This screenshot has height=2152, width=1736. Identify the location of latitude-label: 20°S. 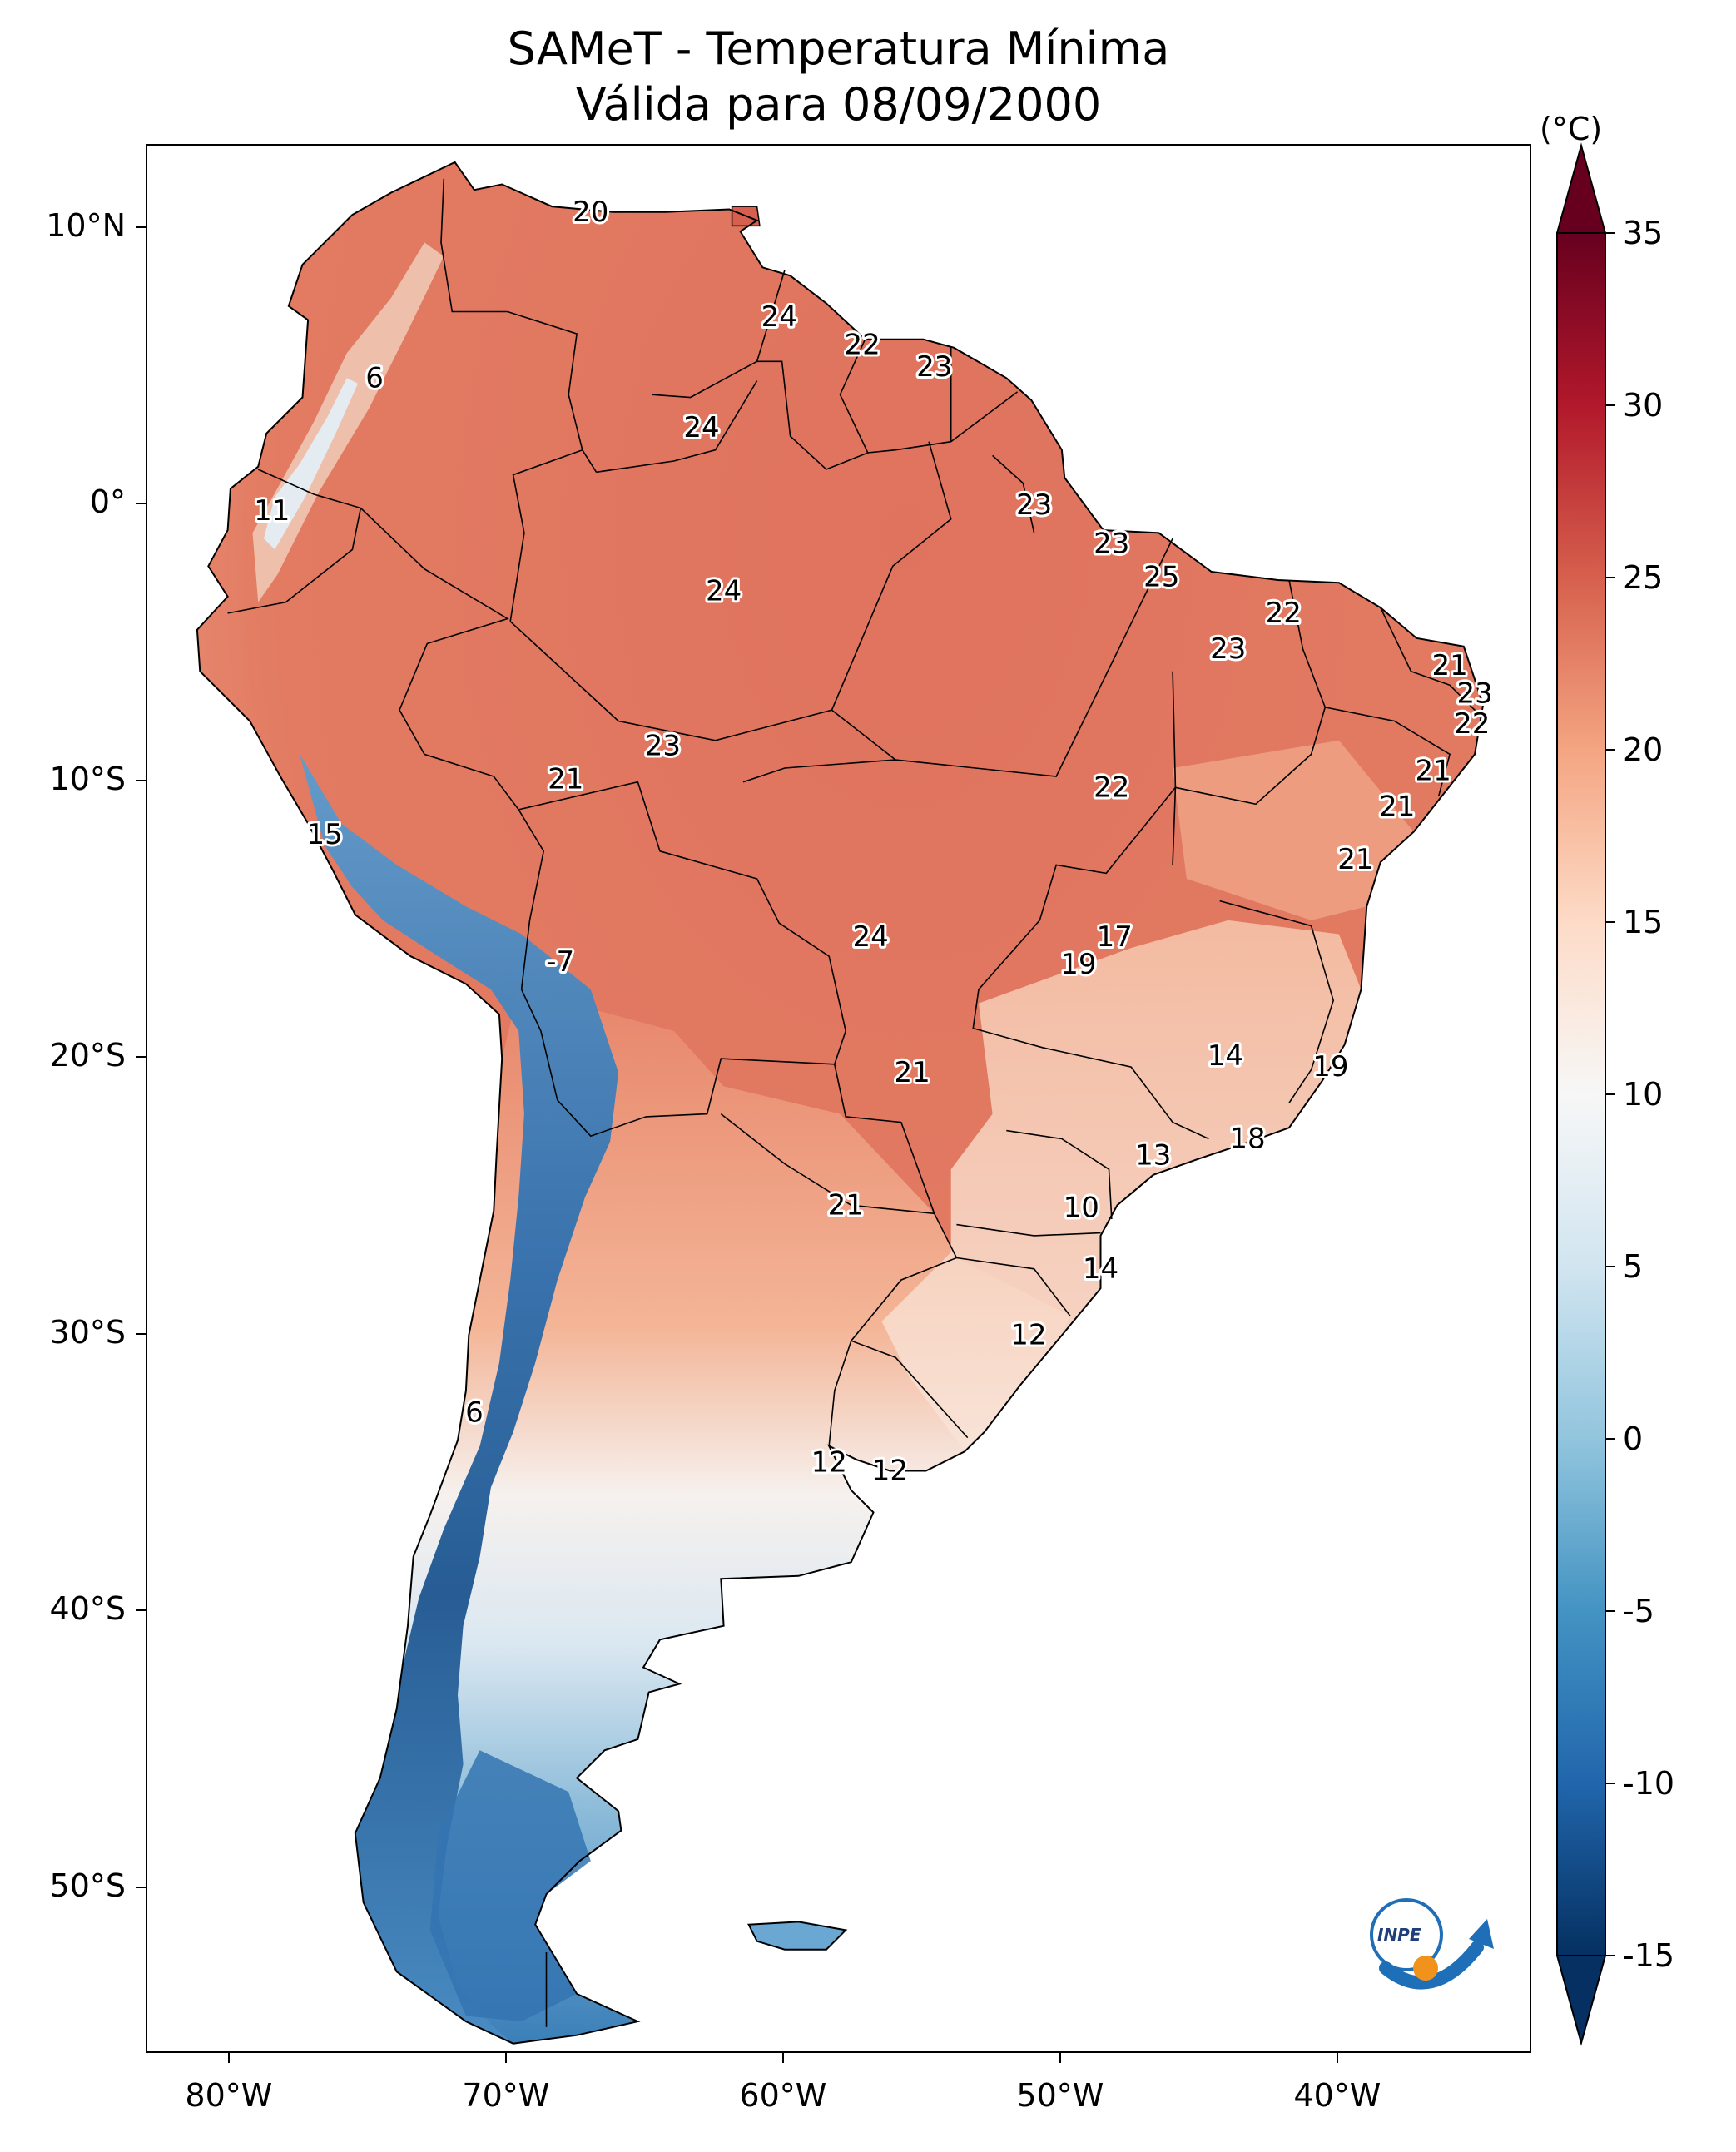
(87, 1055).